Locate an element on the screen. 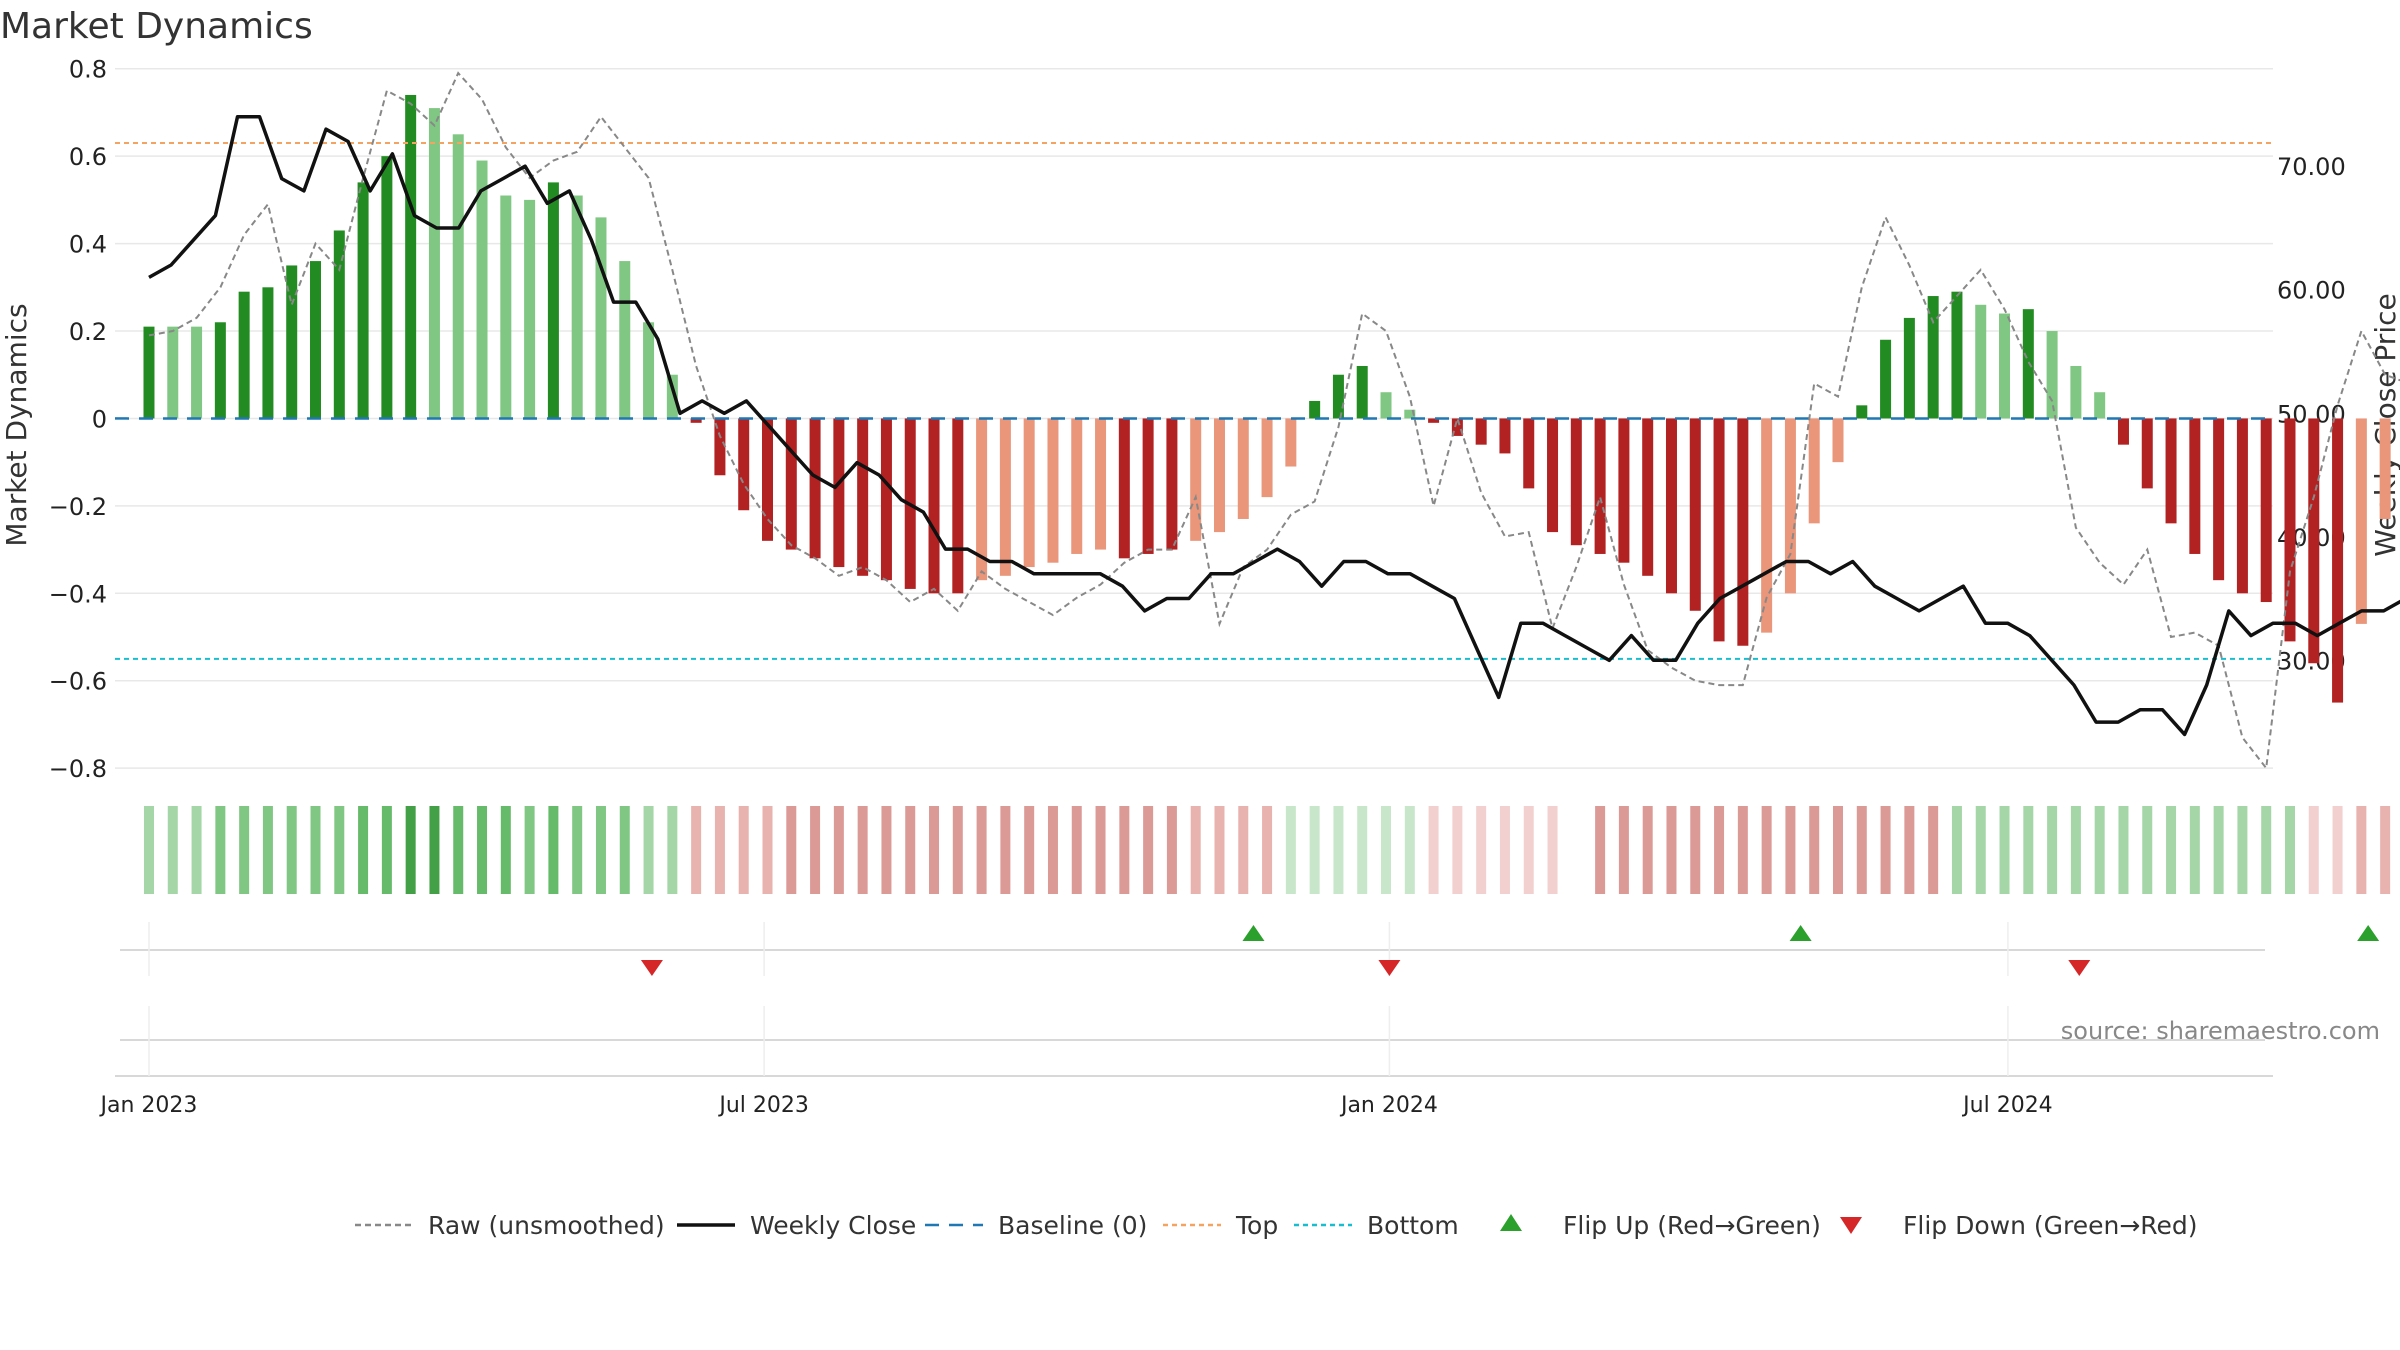 The width and height of the screenshot is (2400, 1350). x-tick-label: Jul 2024 is located at coordinates (2007, 1105).